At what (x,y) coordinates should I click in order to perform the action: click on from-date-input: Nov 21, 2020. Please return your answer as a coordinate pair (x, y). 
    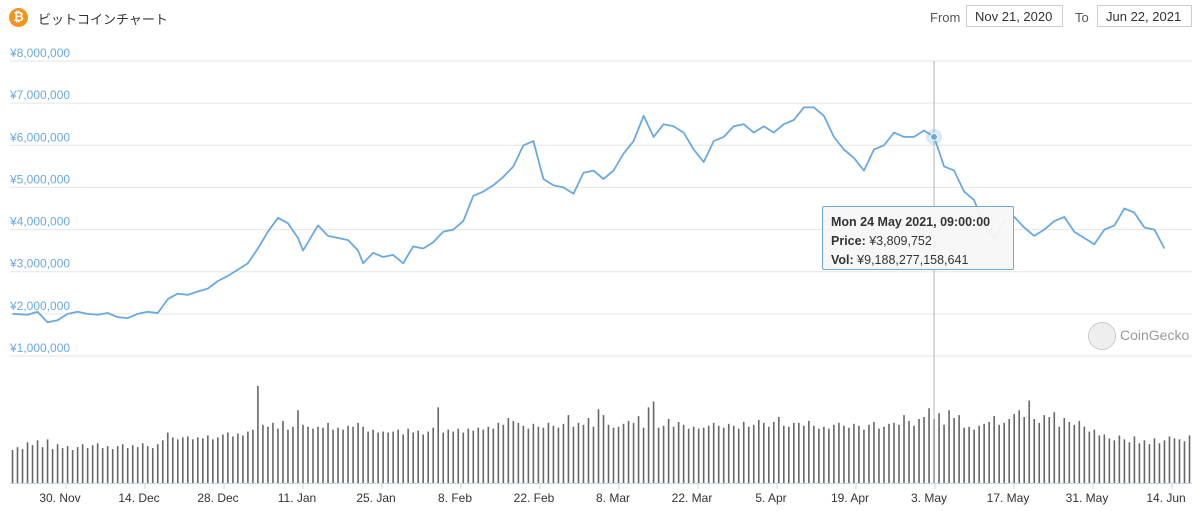
    Looking at the image, I should click on (1014, 16).